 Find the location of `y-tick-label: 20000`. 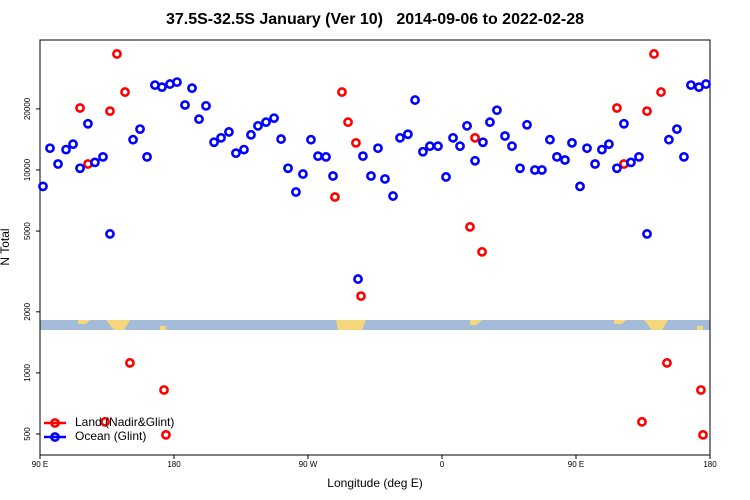

y-tick-label: 20000 is located at coordinates (27, 108).